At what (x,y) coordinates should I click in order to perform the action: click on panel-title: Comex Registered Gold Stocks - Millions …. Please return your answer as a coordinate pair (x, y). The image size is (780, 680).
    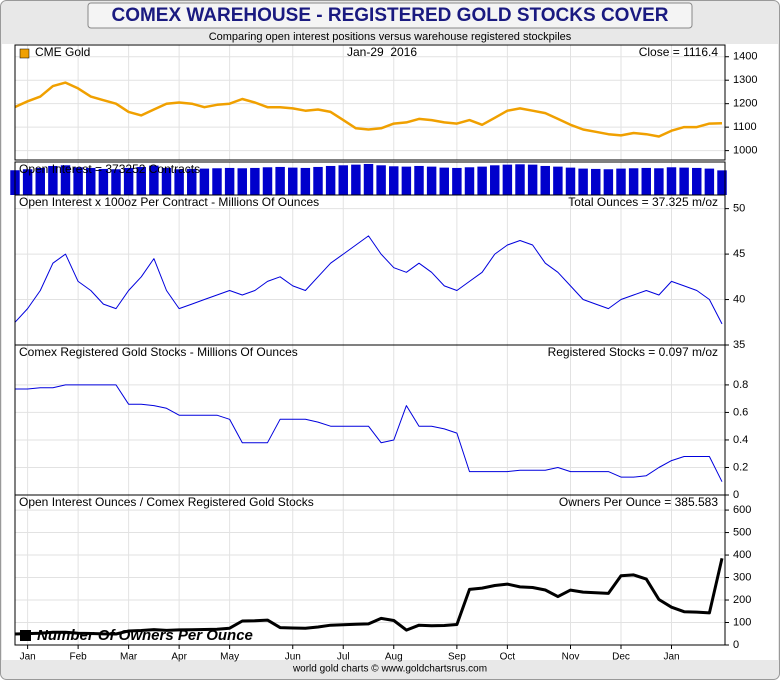
    Looking at the image, I should click on (158, 352).